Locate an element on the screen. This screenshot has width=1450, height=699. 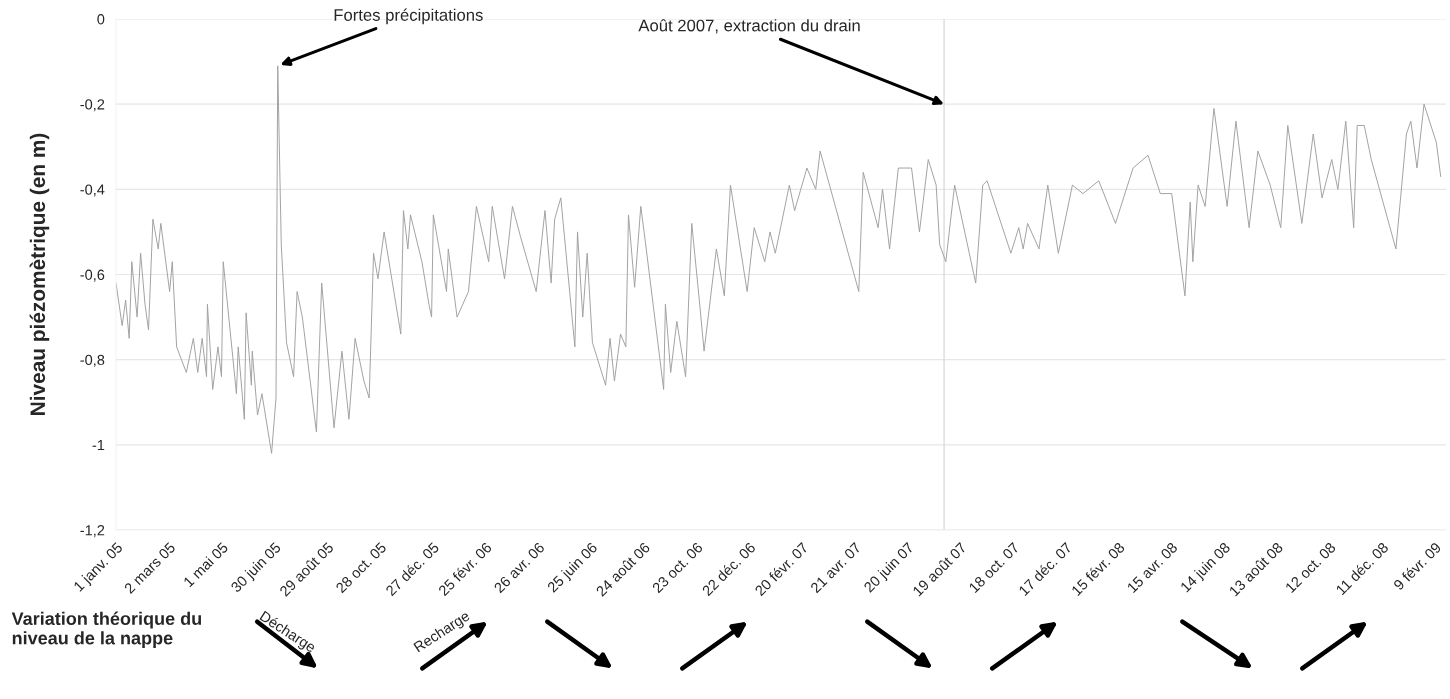
x-tick-label: 15 avr. 08 is located at coordinates (1152, 567).